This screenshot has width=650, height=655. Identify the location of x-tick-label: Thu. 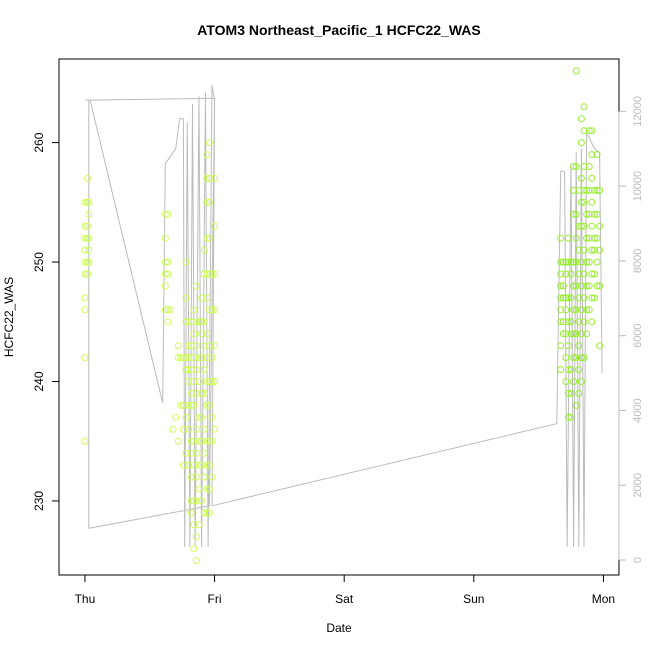
(85, 599).